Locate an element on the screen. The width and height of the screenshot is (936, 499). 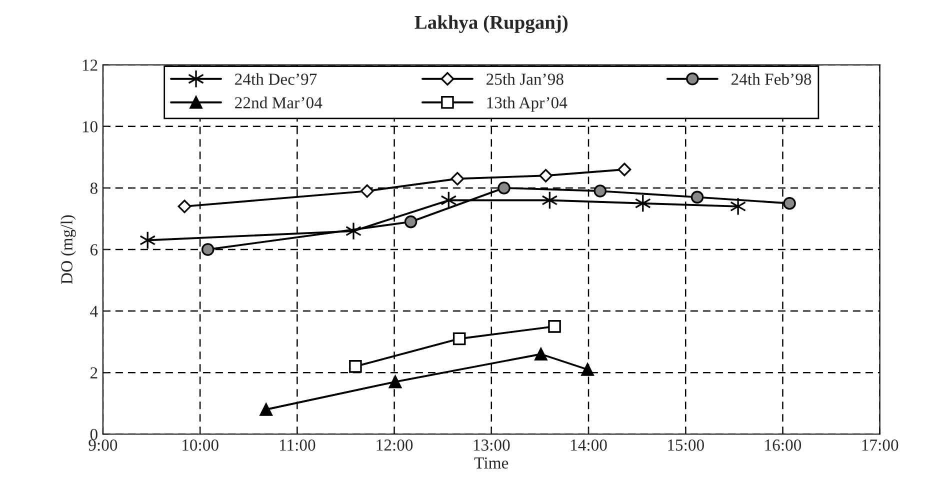
x-axis-title: Time is located at coordinates (491, 463).